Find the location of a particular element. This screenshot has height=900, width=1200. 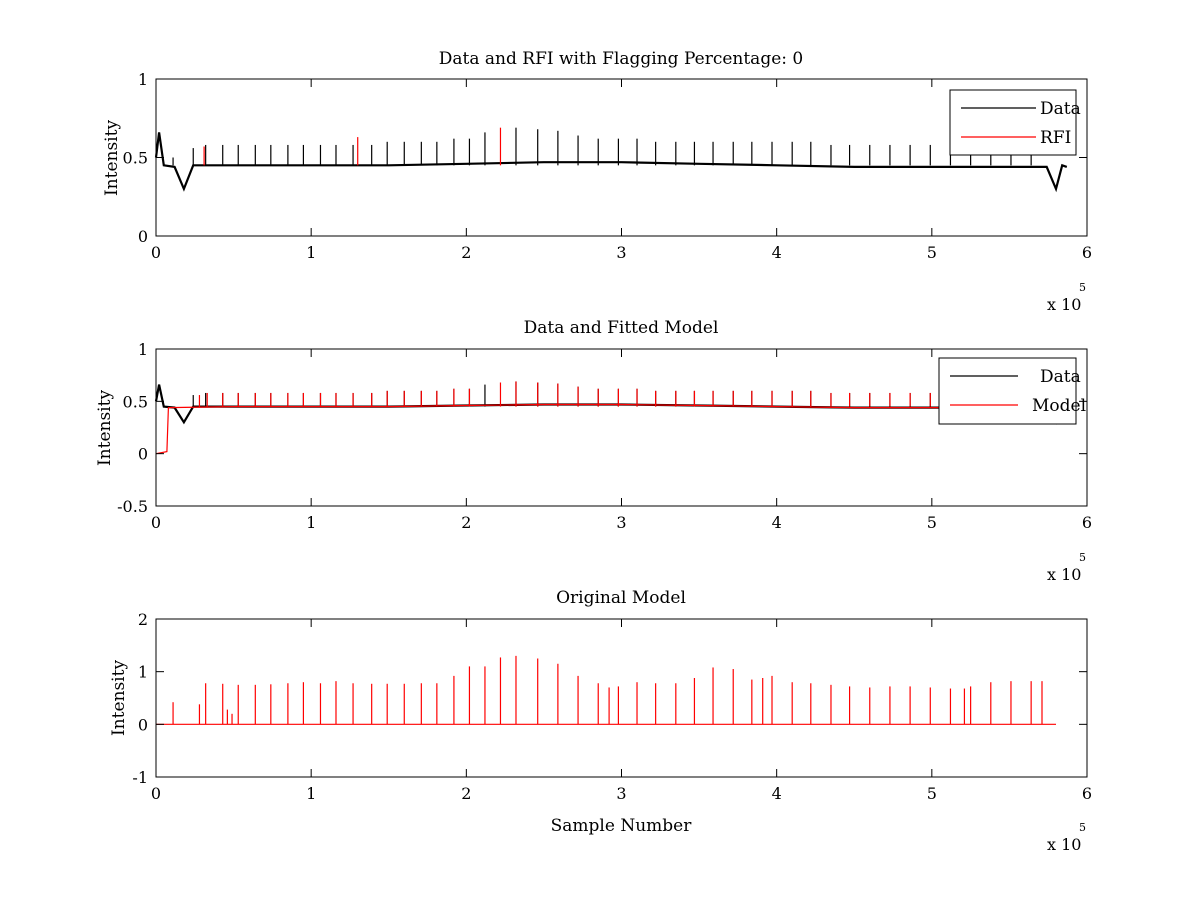

series-line-model is located at coordinates (611, 429).